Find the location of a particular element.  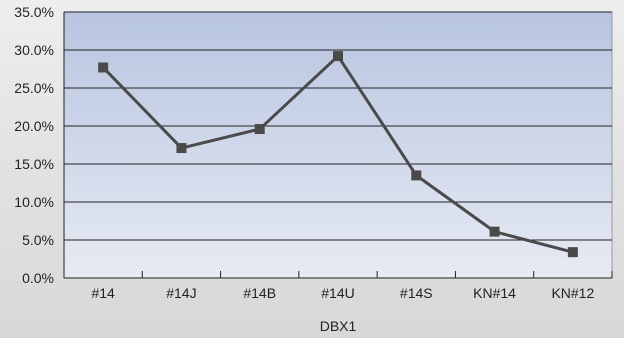

x-tick-label: KN#14 is located at coordinates (494, 293).